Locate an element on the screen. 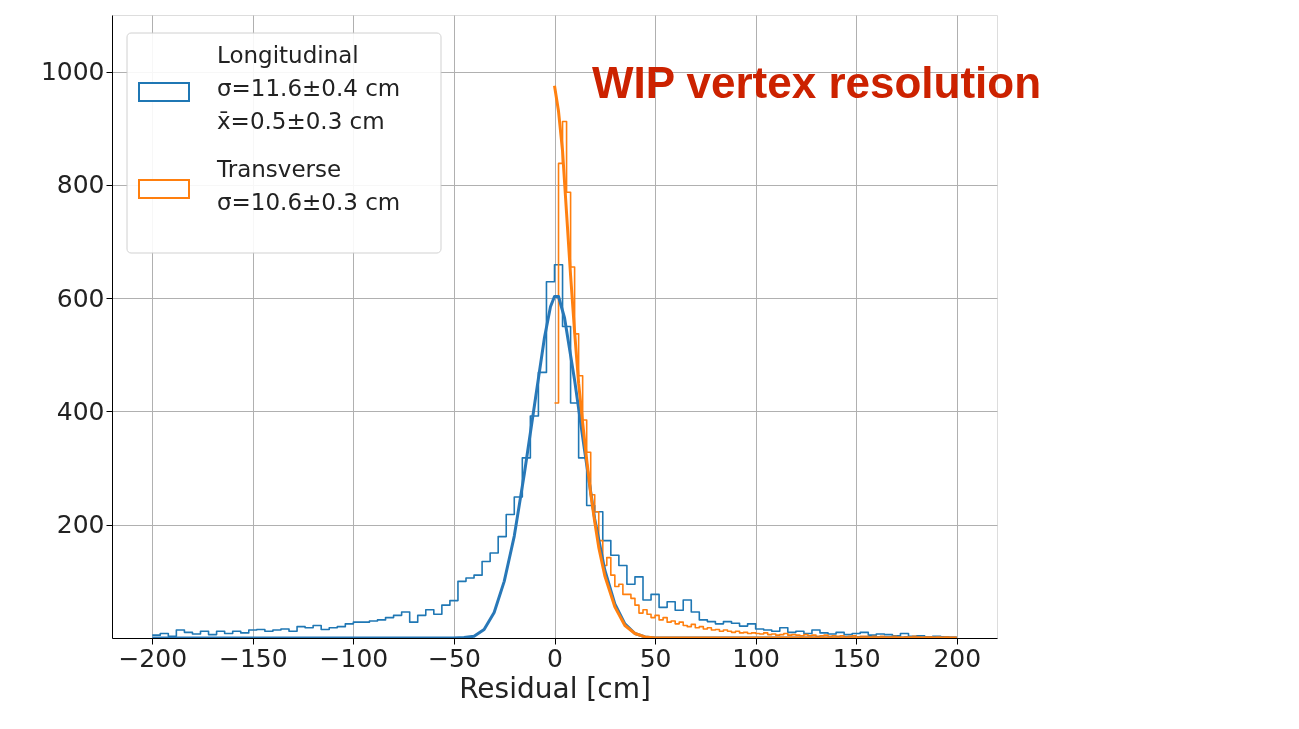 The image size is (1299, 729). y-tick-label: 400 is located at coordinates (80, 411).